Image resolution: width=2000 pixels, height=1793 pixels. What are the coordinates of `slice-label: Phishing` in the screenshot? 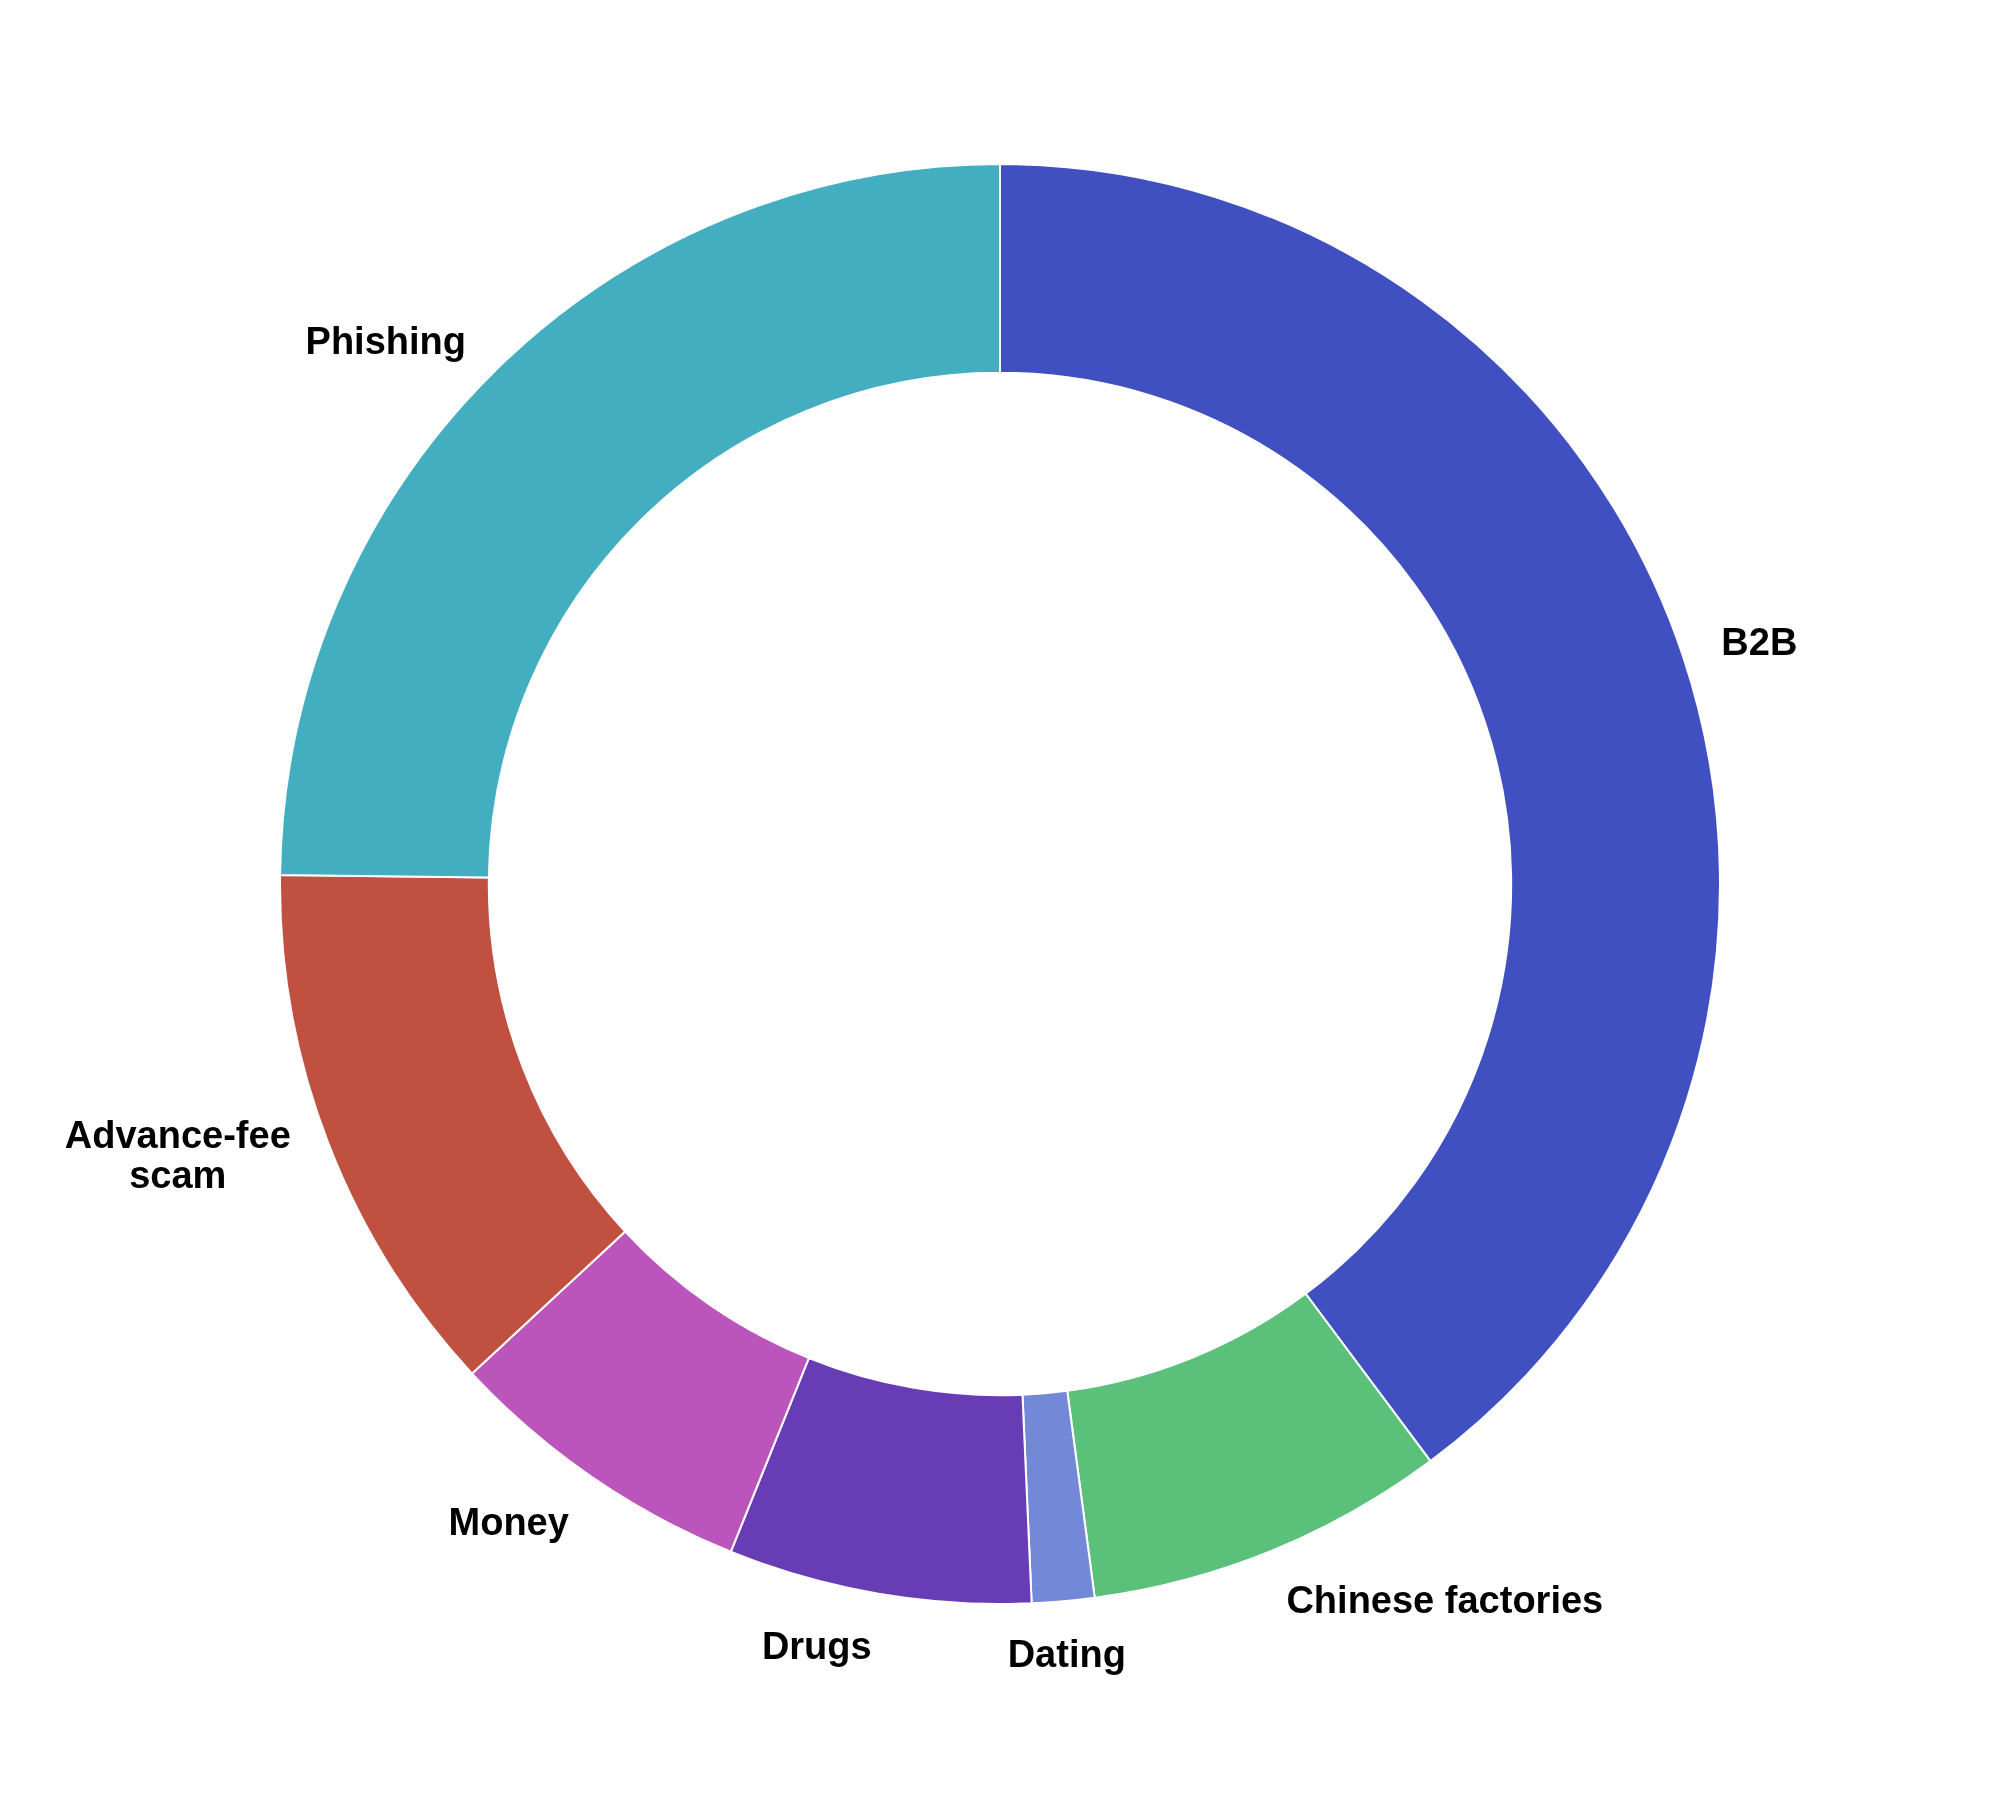 It's located at (385, 340).